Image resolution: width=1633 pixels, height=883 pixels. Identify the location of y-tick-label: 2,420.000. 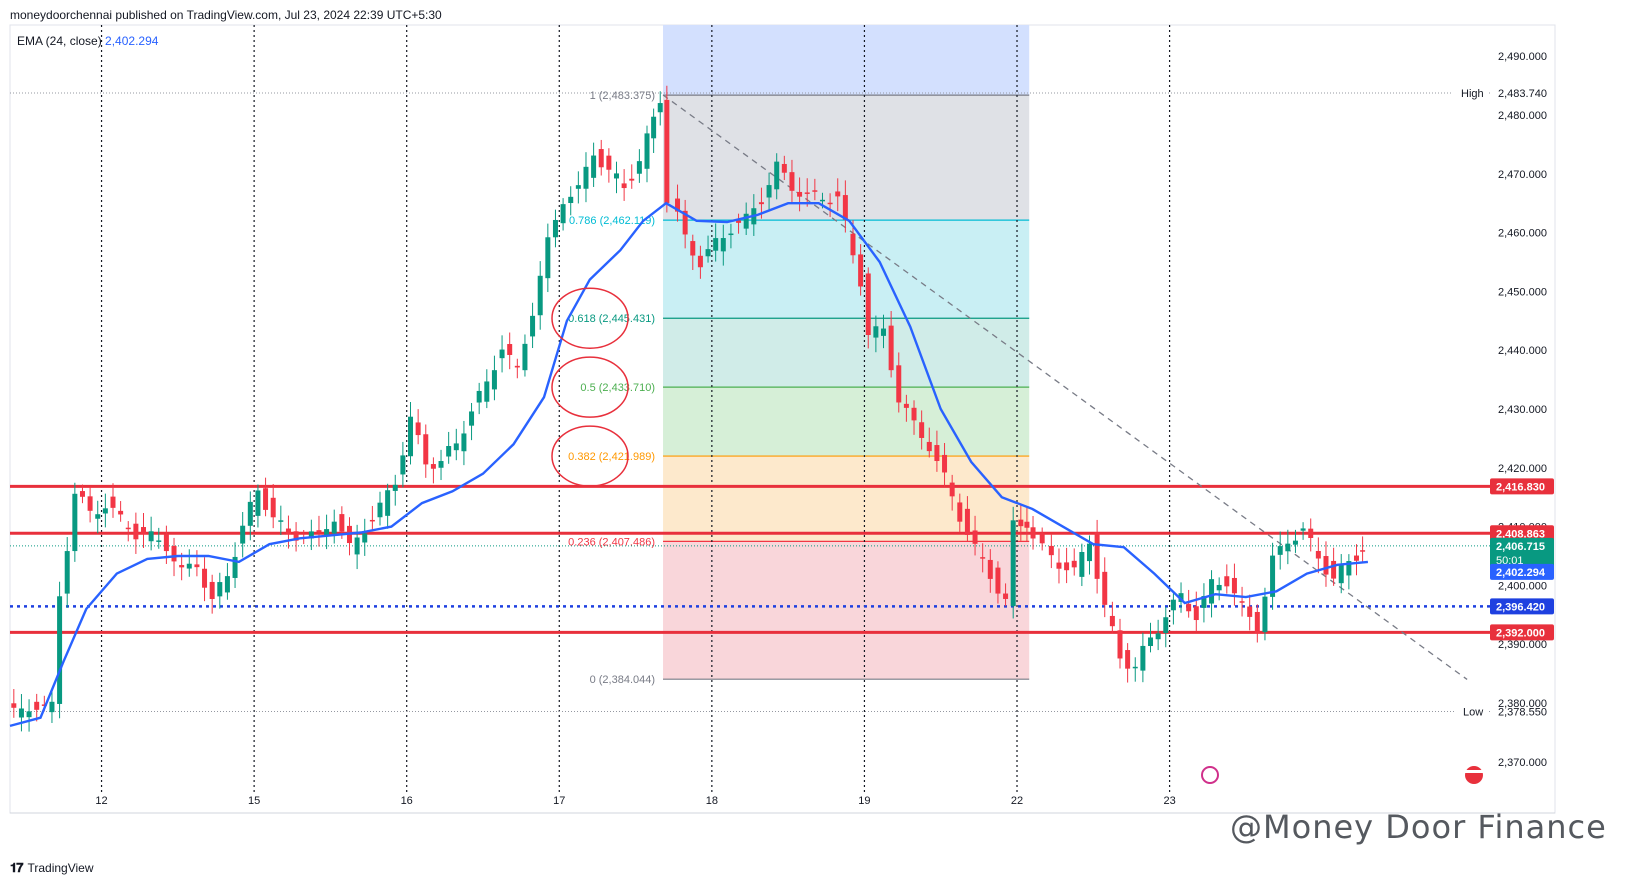
(1522, 469).